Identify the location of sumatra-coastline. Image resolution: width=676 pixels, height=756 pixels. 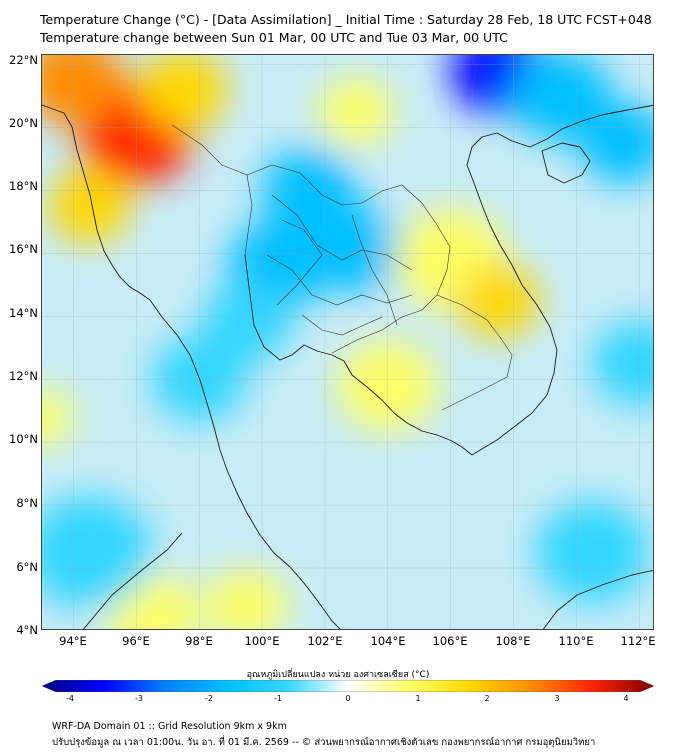
(133, 580).